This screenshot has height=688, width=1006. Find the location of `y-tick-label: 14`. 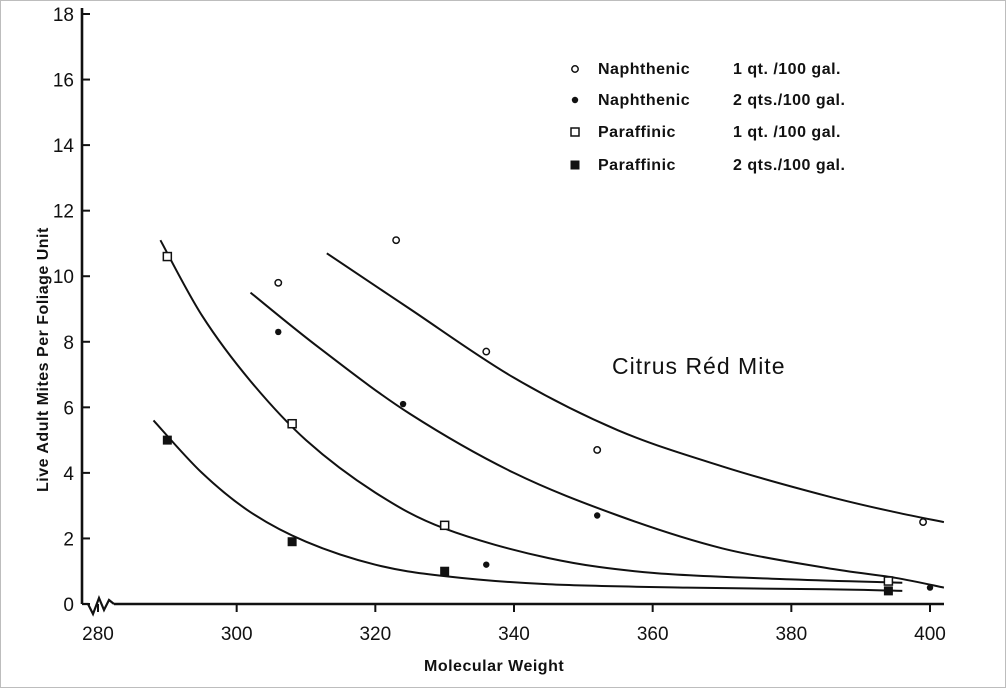

y-tick-label: 14 is located at coordinates (64, 146).